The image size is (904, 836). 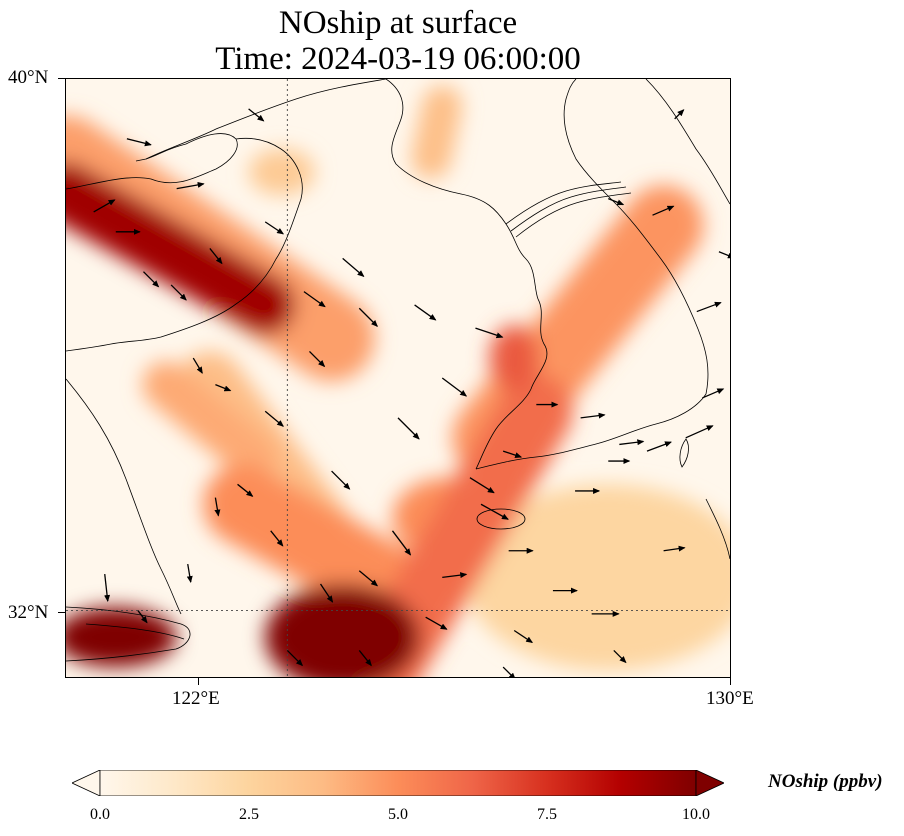 I want to click on coastline-japan-kyushu, so click(x=717, y=529).